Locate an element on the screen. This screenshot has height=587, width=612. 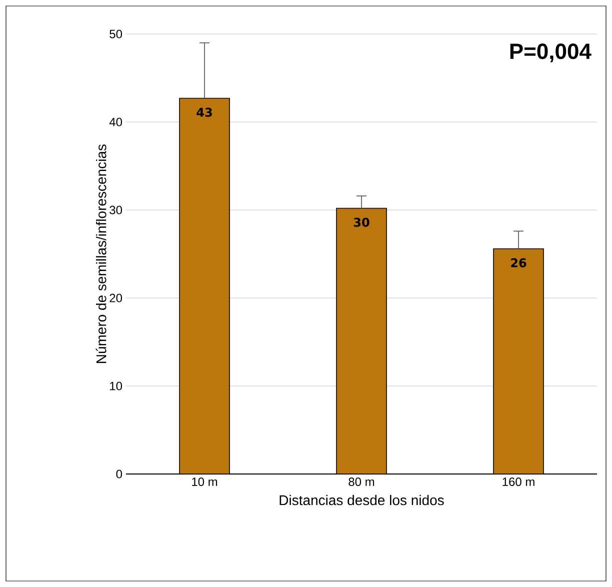
y-tick-label: 10 is located at coordinates (116, 386).